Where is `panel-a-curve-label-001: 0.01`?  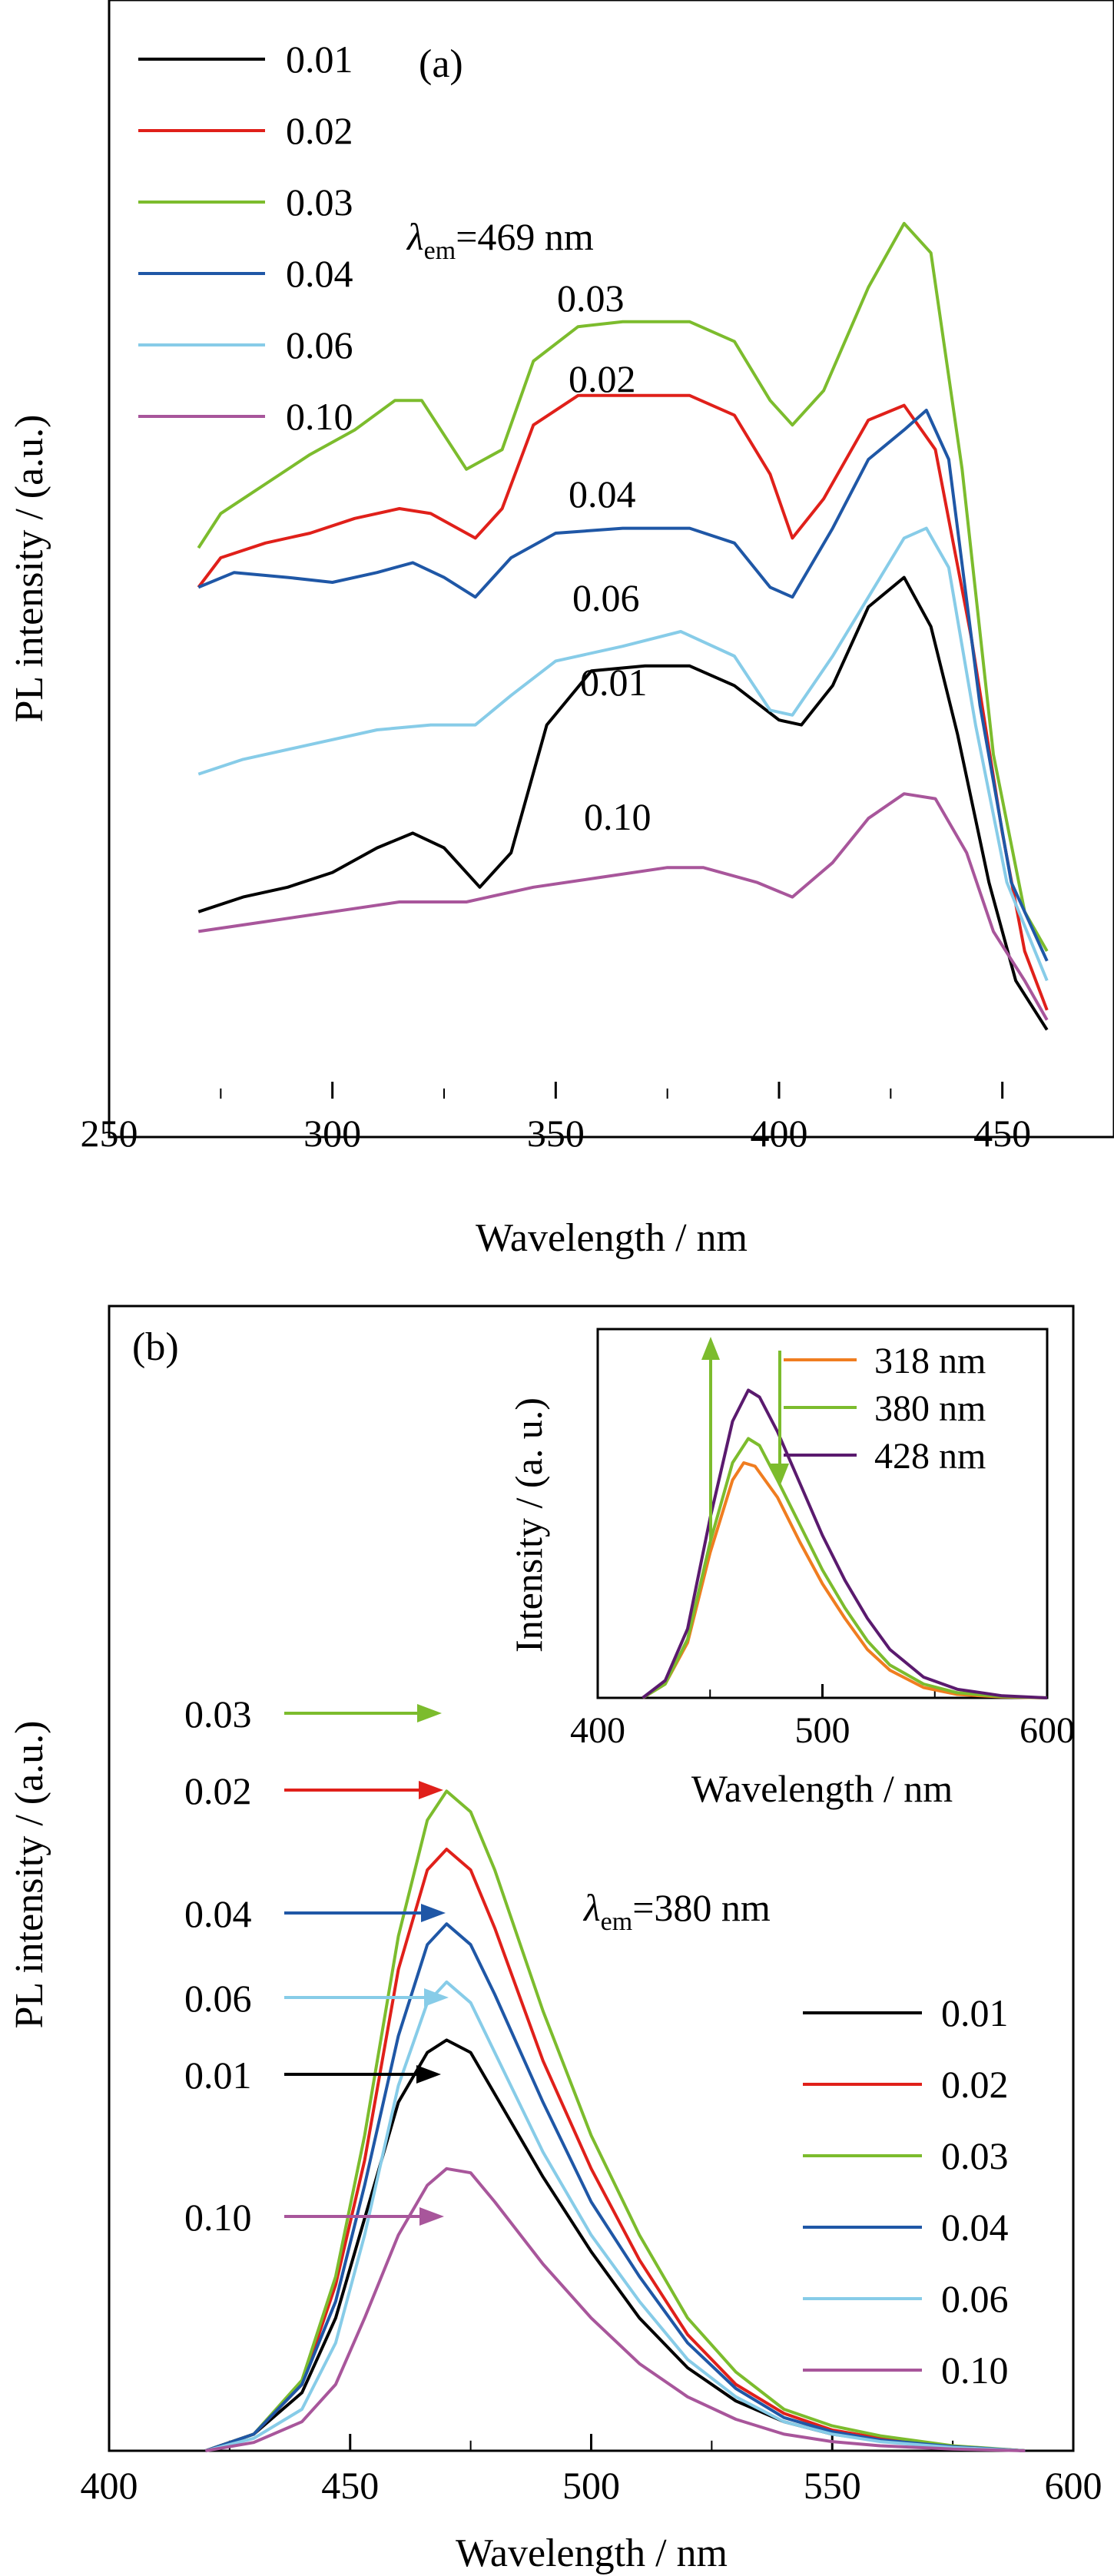 panel-a-curve-label-001: 0.01 is located at coordinates (614, 682).